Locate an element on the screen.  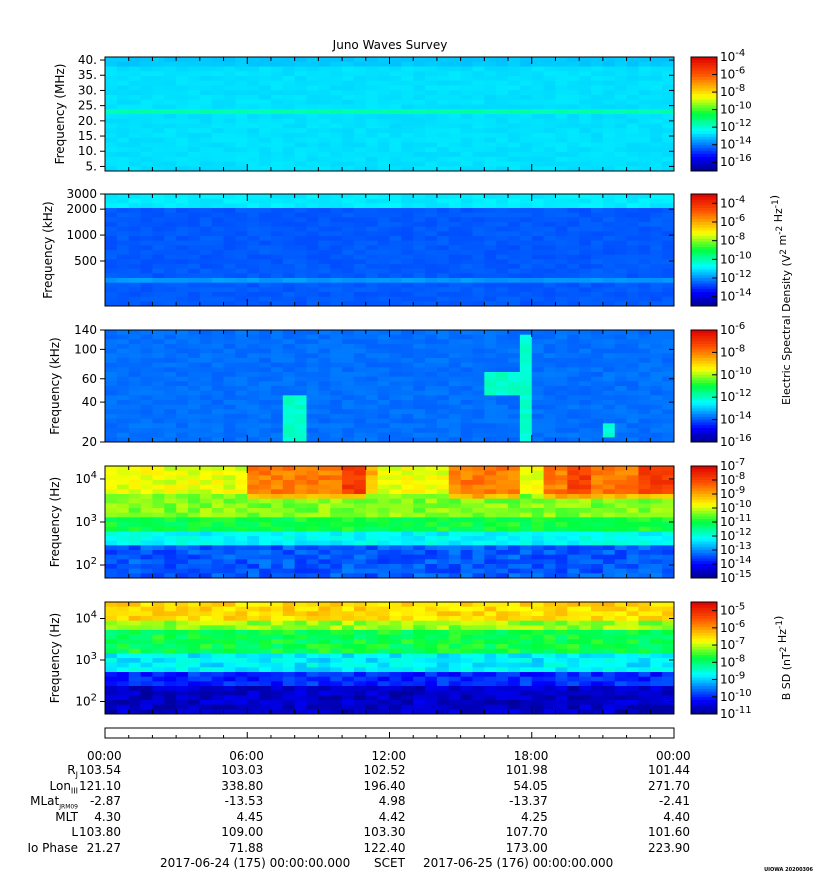
colorbar-tick-label: 10-4 is located at coordinates (732, 56).